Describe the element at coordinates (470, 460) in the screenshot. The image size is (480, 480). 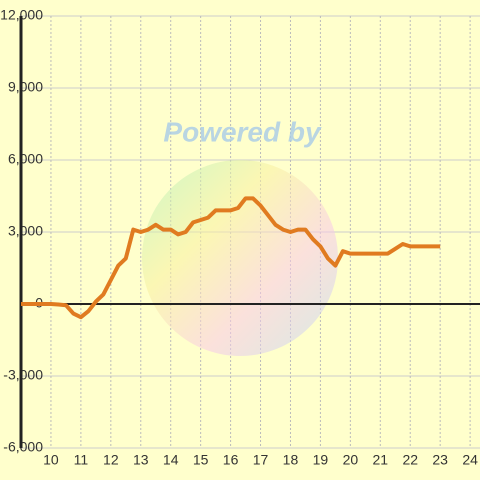
I see `x-tick-label: 24` at that location.